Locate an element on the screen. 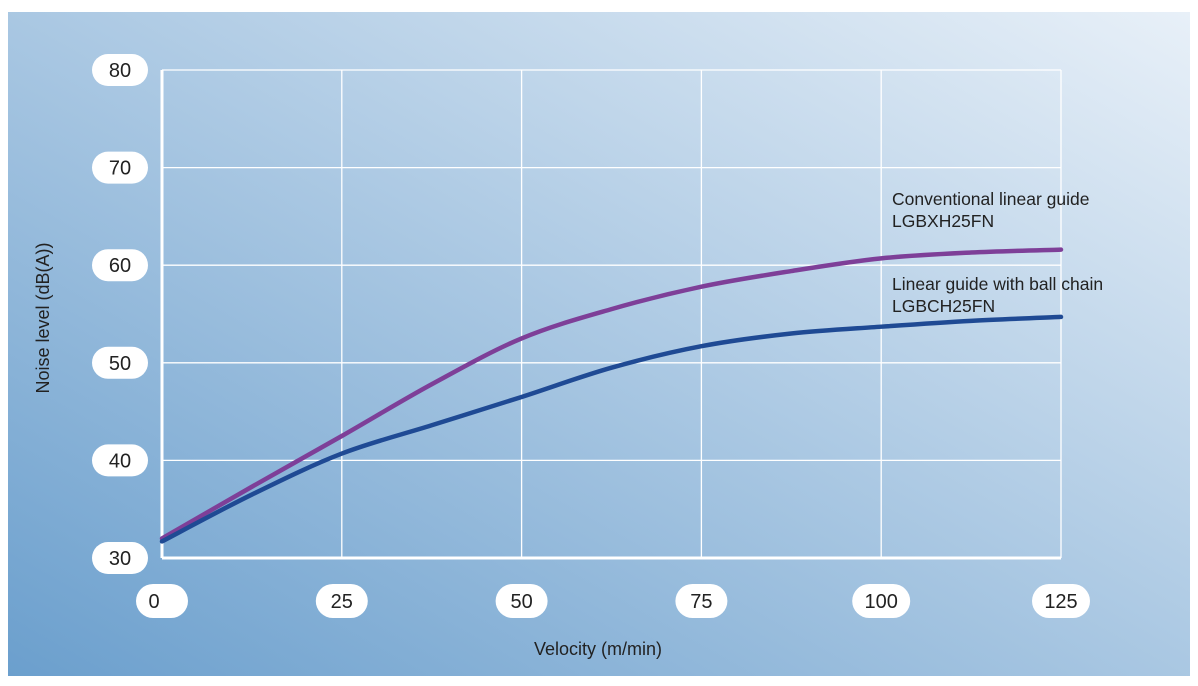 This screenshot has width=1198, height=686. x-tick-100: 100 is located at coordinates (881, 601).